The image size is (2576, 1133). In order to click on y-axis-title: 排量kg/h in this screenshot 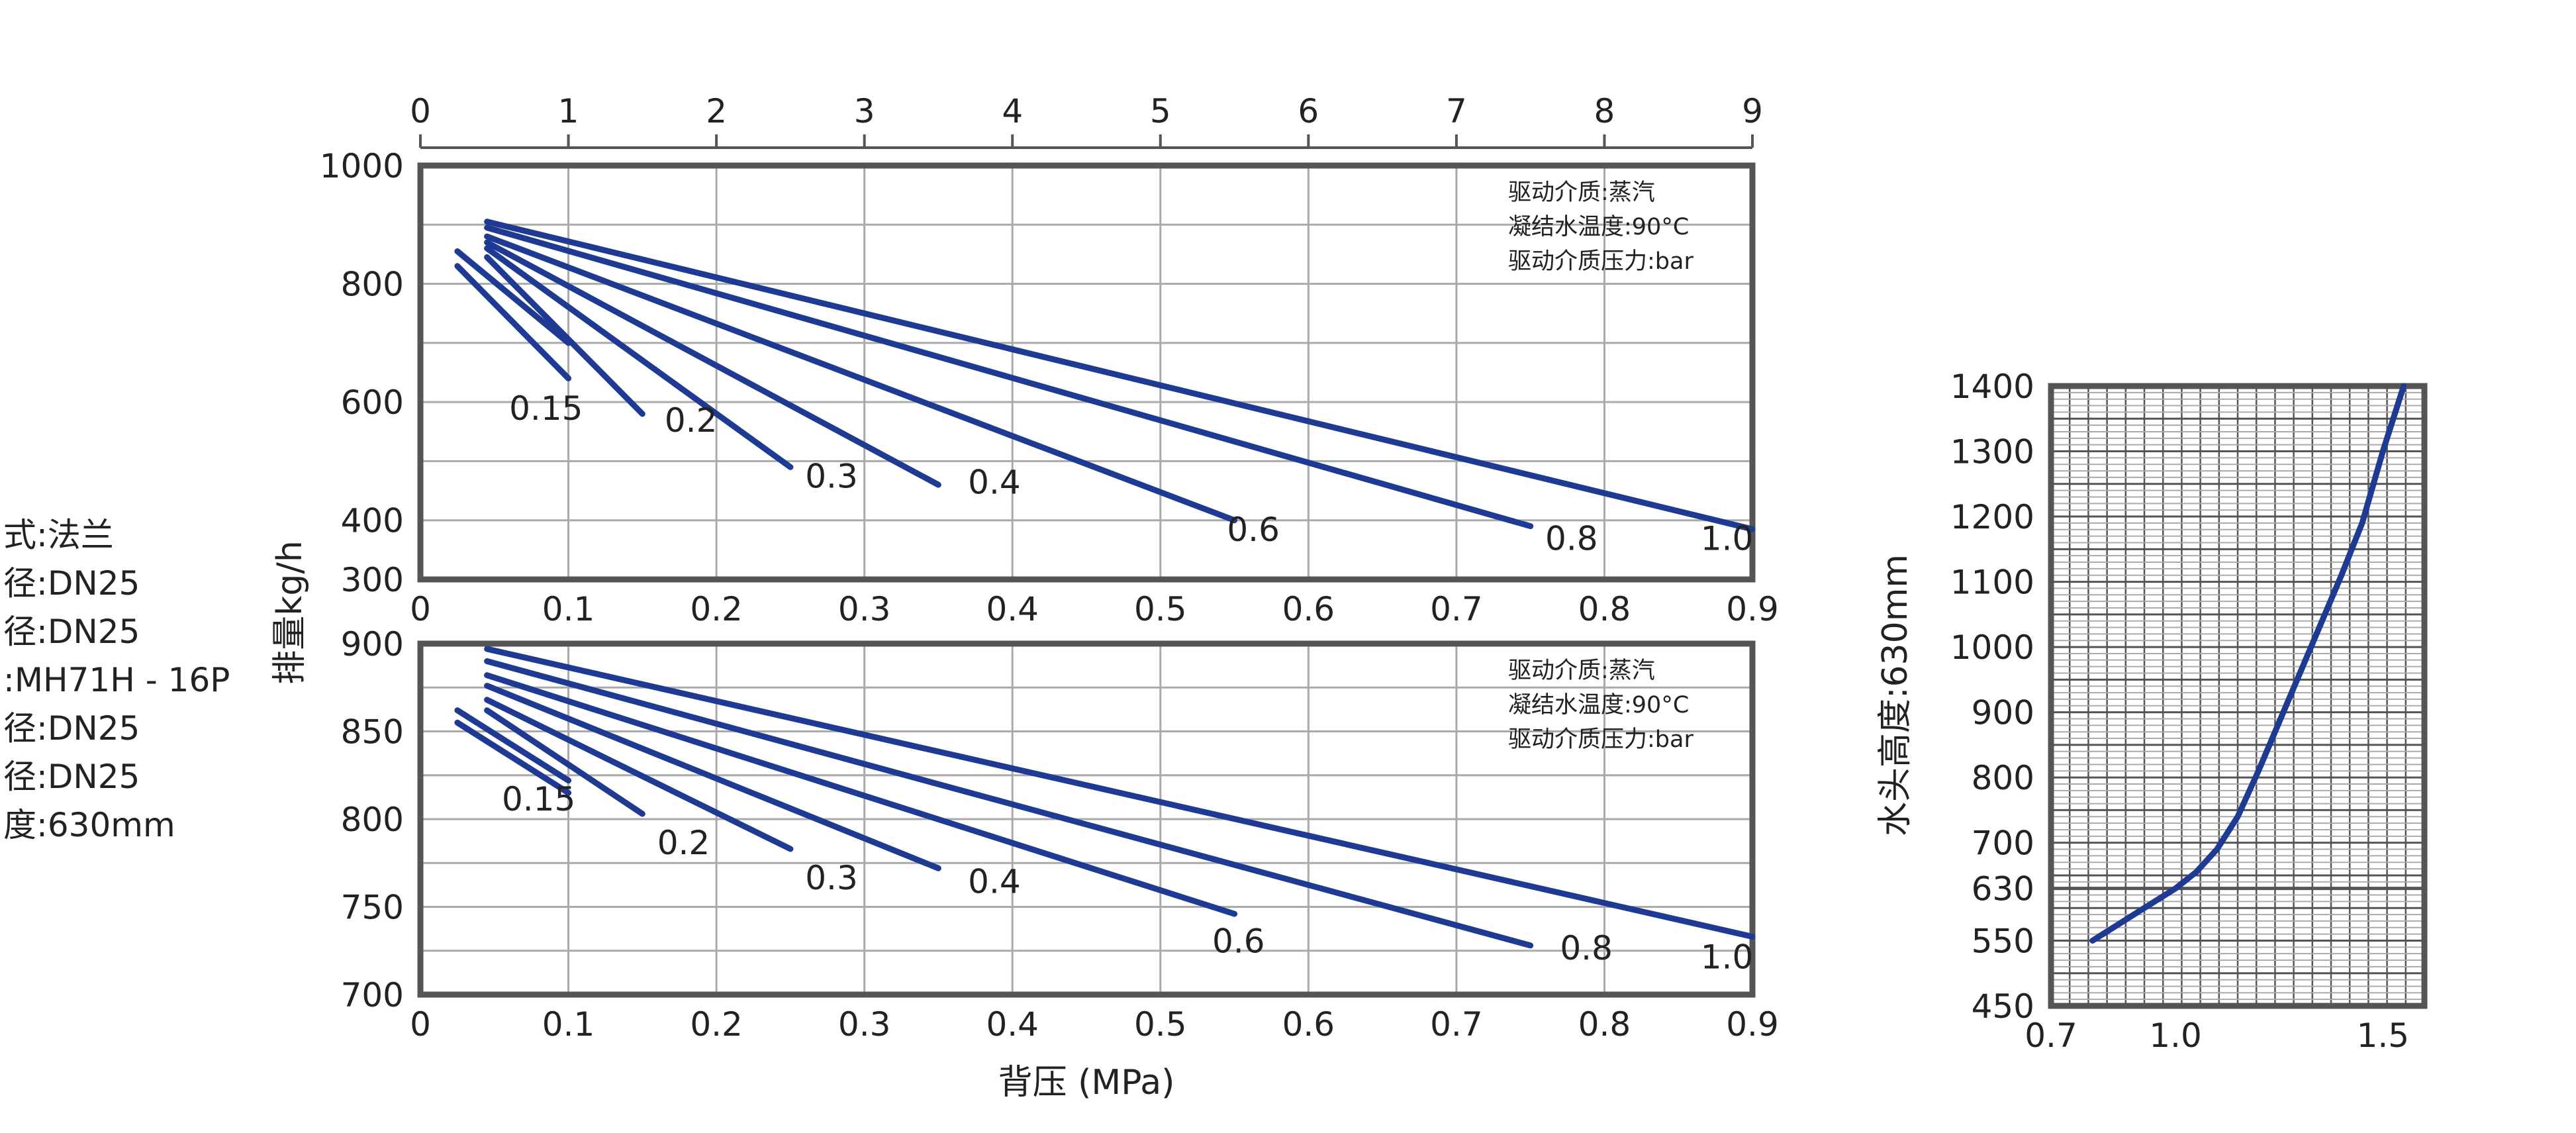, I will do `click(290, 612)`.